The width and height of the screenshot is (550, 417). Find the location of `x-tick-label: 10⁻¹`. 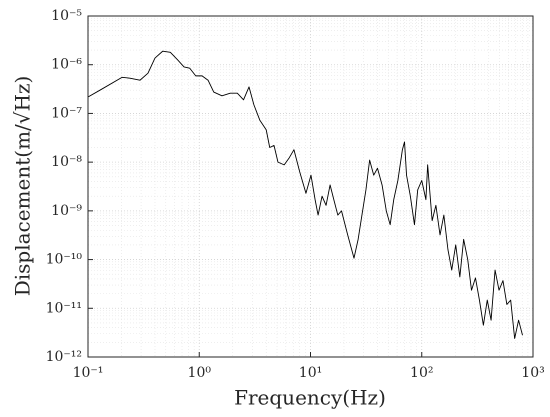

x-tick-label: 10⁻¹ is located at coordinates (88, 373).